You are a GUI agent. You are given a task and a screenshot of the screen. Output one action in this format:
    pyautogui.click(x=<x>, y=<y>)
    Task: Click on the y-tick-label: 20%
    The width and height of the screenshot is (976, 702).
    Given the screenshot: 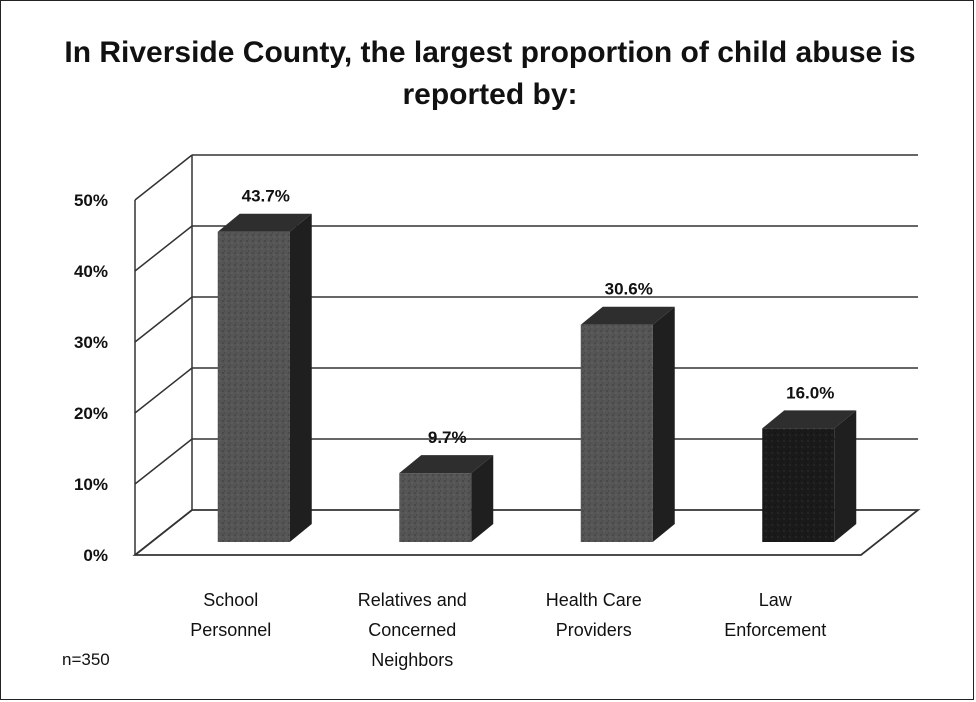 What is the action you would take?
    pyautogui.click(x=91, y=413)
    